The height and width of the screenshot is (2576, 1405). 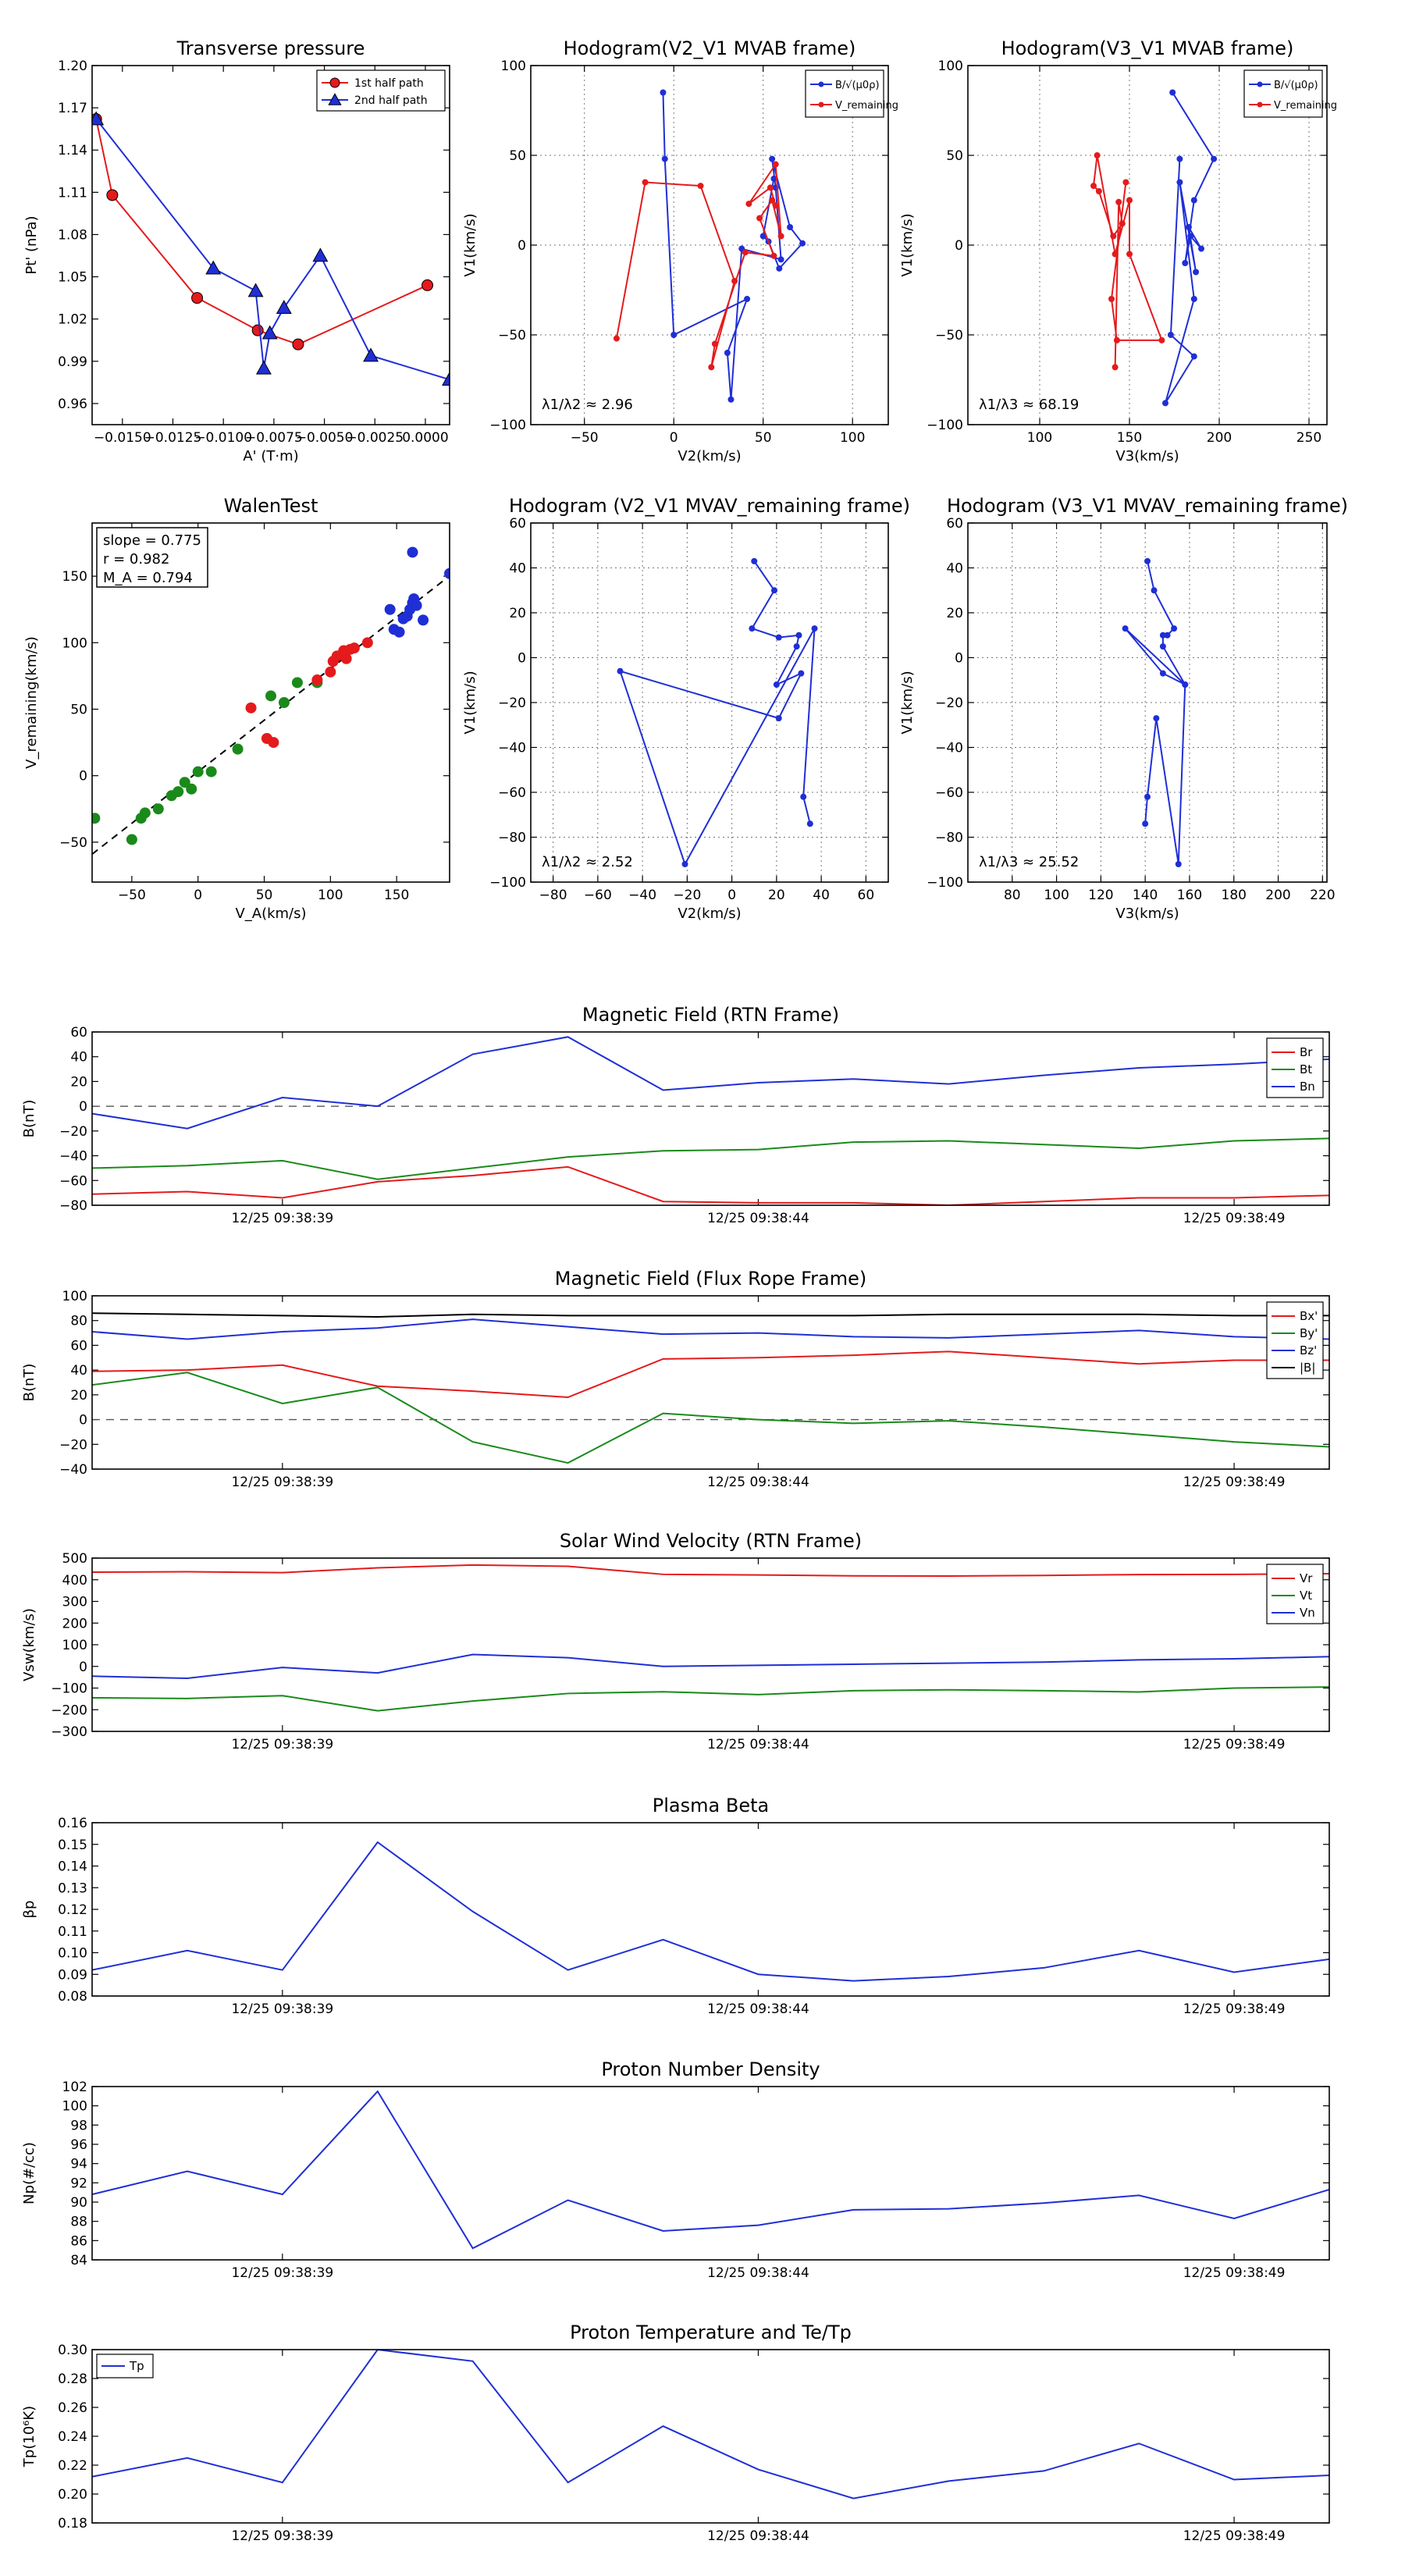 What do you see at coordinates (282, 1218) in the screenshot?
I see `x-tick-label: 12/25 09:38:39` at bounding box center [282, 1218].